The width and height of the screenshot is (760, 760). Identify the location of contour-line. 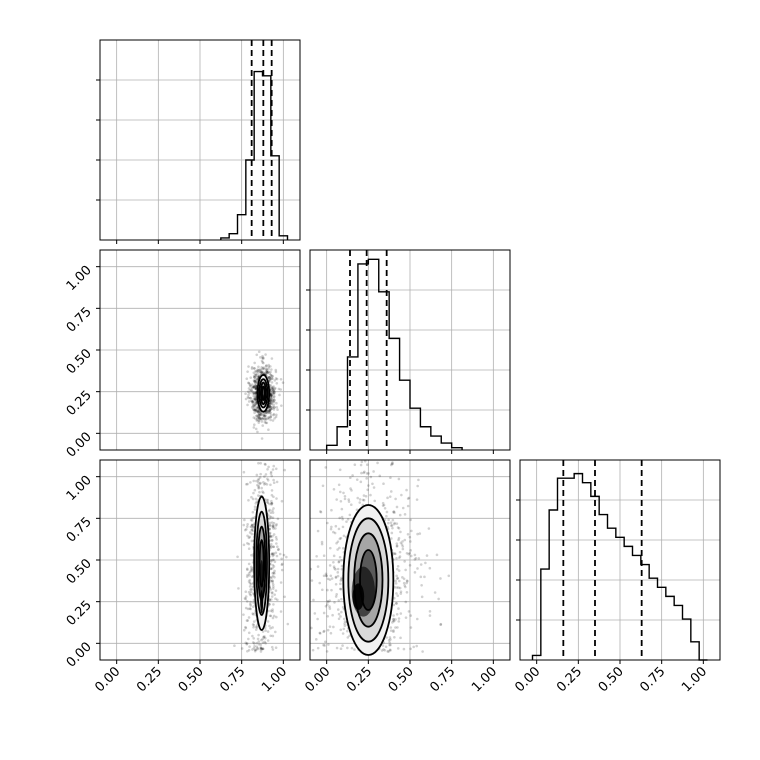
(368, 580).